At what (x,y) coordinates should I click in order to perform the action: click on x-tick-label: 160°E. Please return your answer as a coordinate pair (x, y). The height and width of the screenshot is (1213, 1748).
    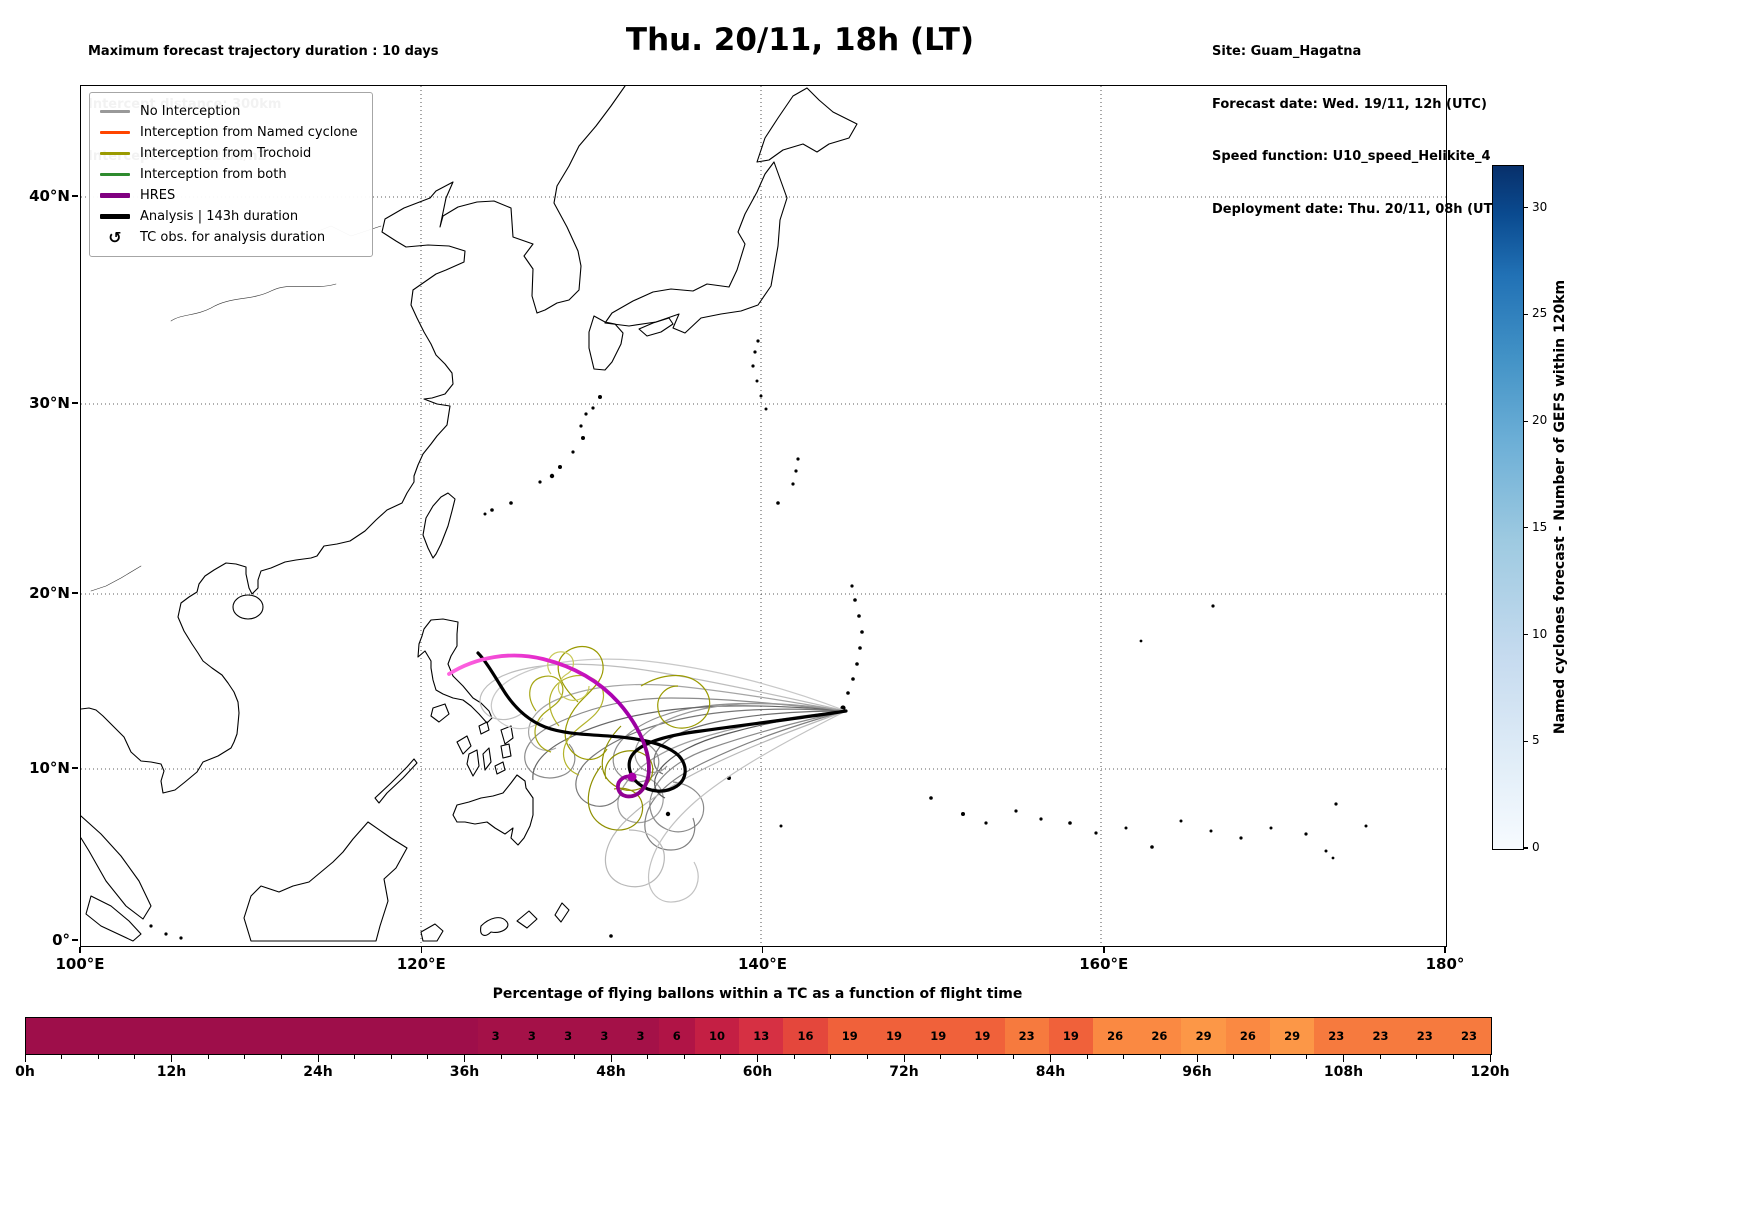
    Looking at the image, I should click on (1104, 964).